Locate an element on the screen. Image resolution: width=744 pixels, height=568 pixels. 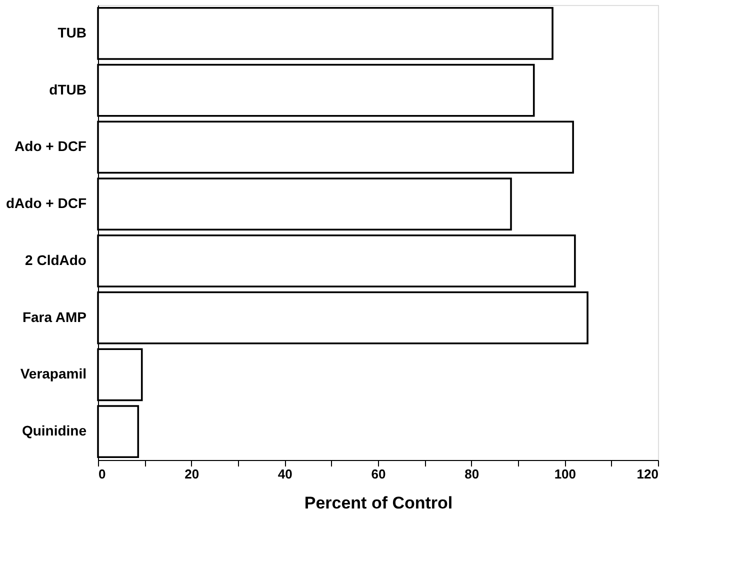
x-tick-label: 80 is located at coordinates (472, 474).